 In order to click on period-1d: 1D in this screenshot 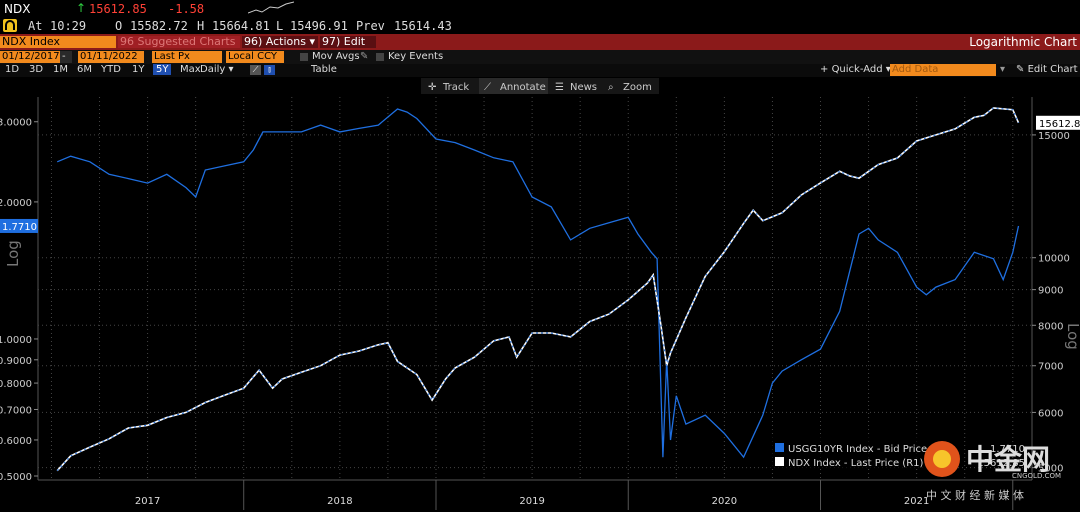, I will do `click(12, 69)`.